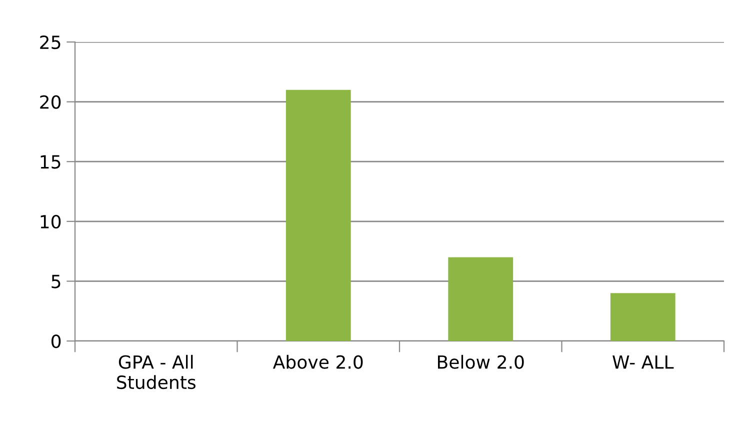  What do you see at coordinates (56, 281) in the screenshot?
I see `y-tick-label: 5` at bounding box center [56, 281].